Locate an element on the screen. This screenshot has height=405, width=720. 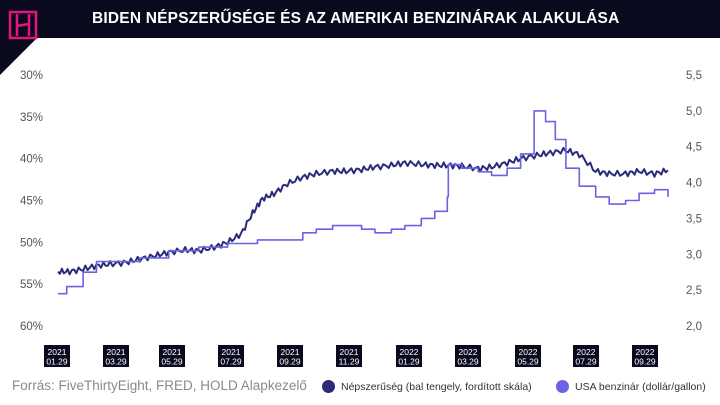
right-axis-tick-label: 5,5 is located at coordinates (694, 76).